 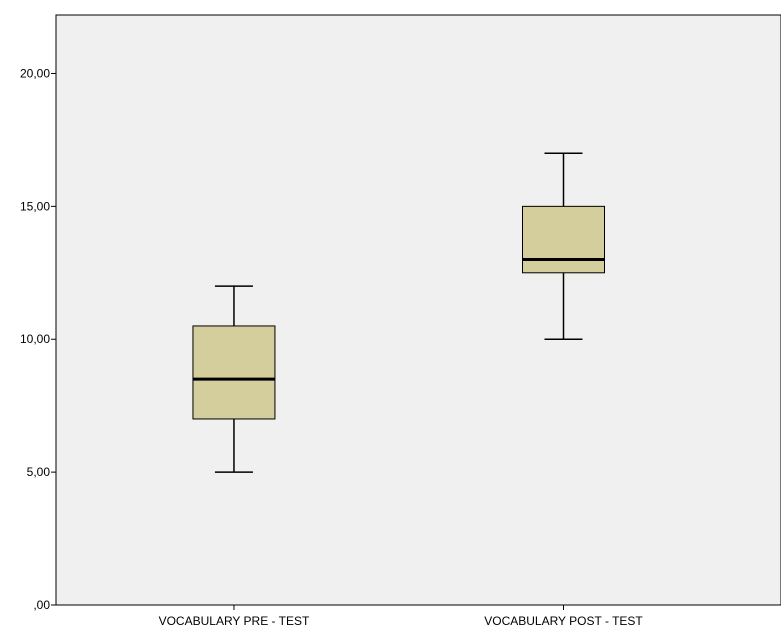 I want to click on y-tick-label: 5,00, so click(x=39, y=472).